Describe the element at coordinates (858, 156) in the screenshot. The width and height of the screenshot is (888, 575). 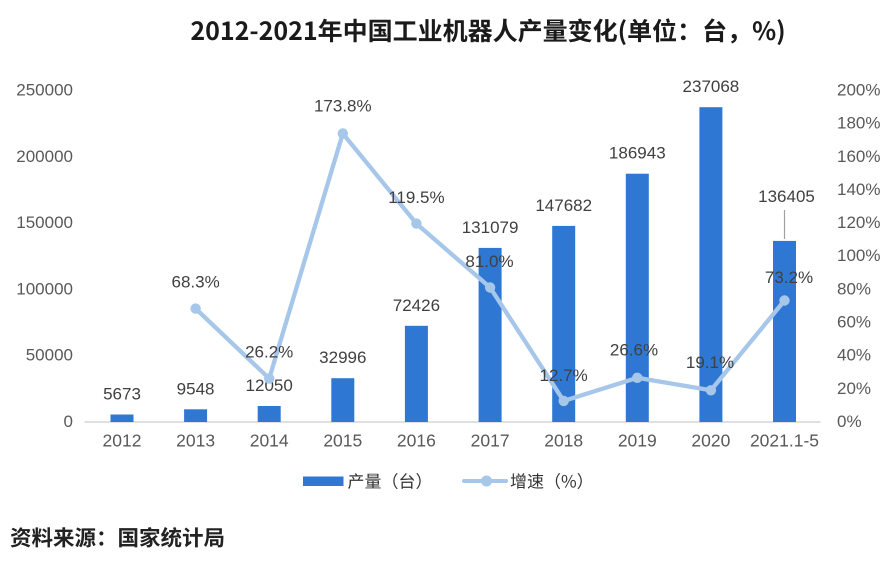
I see `svg-text: 160%` at that location.